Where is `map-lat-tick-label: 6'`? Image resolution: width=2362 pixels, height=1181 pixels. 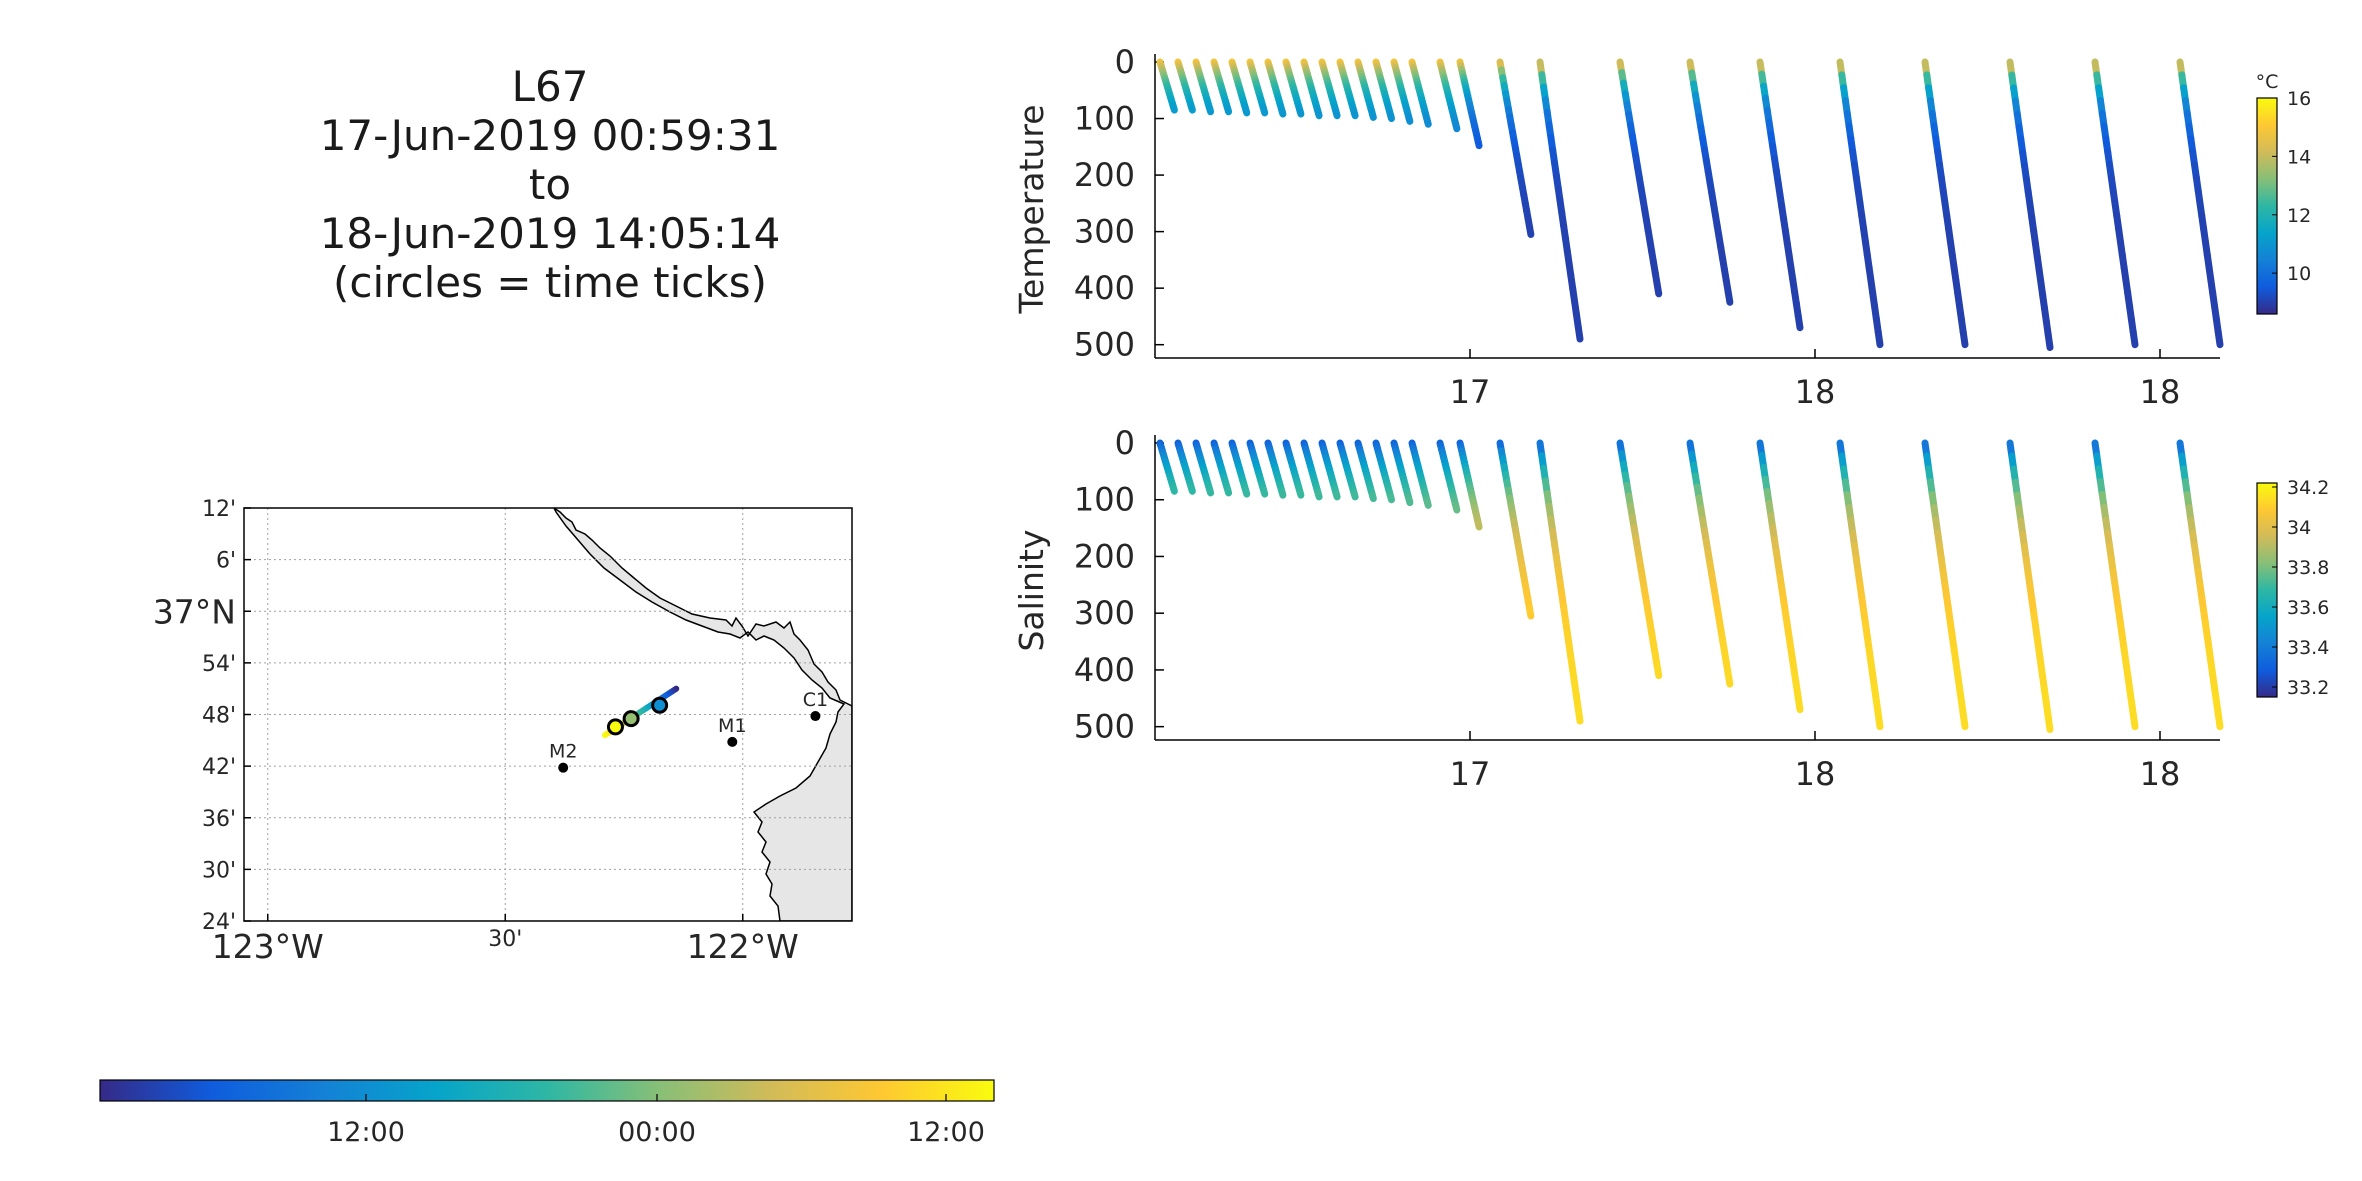
map-lat-tick-label: 6' is located at coordinates (226, 561).